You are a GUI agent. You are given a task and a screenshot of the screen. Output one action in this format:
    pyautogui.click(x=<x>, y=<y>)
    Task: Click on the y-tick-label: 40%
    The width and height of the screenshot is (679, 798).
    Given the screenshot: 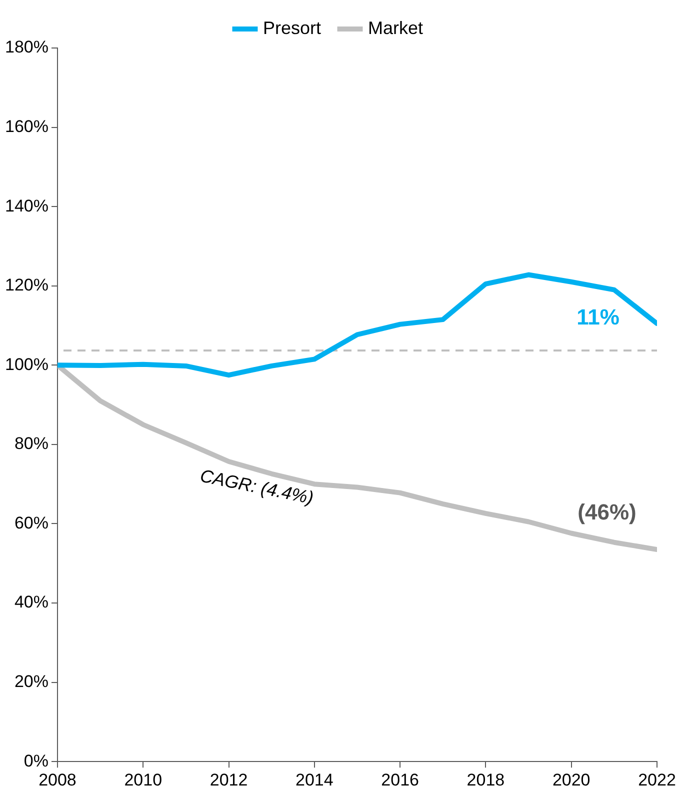 What is the action you would take?
    pyautogui.click(x=31, y=602)
    